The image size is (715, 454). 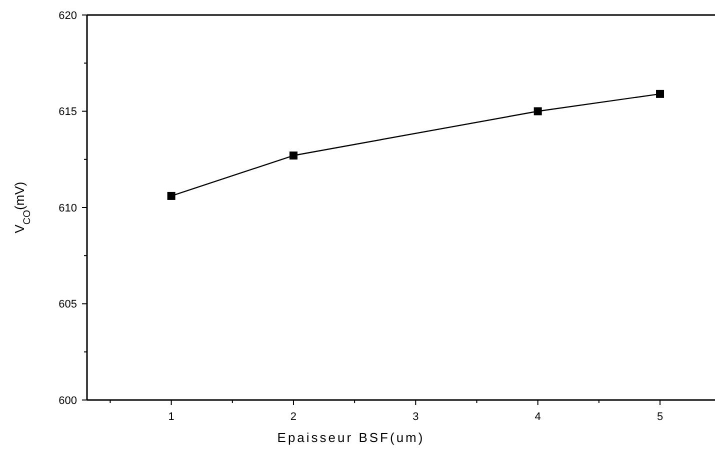 What do you see at coordinates (67, 304) in the screenshot?
I see `y-tick-label: 605` at bounding box center [67, 304].